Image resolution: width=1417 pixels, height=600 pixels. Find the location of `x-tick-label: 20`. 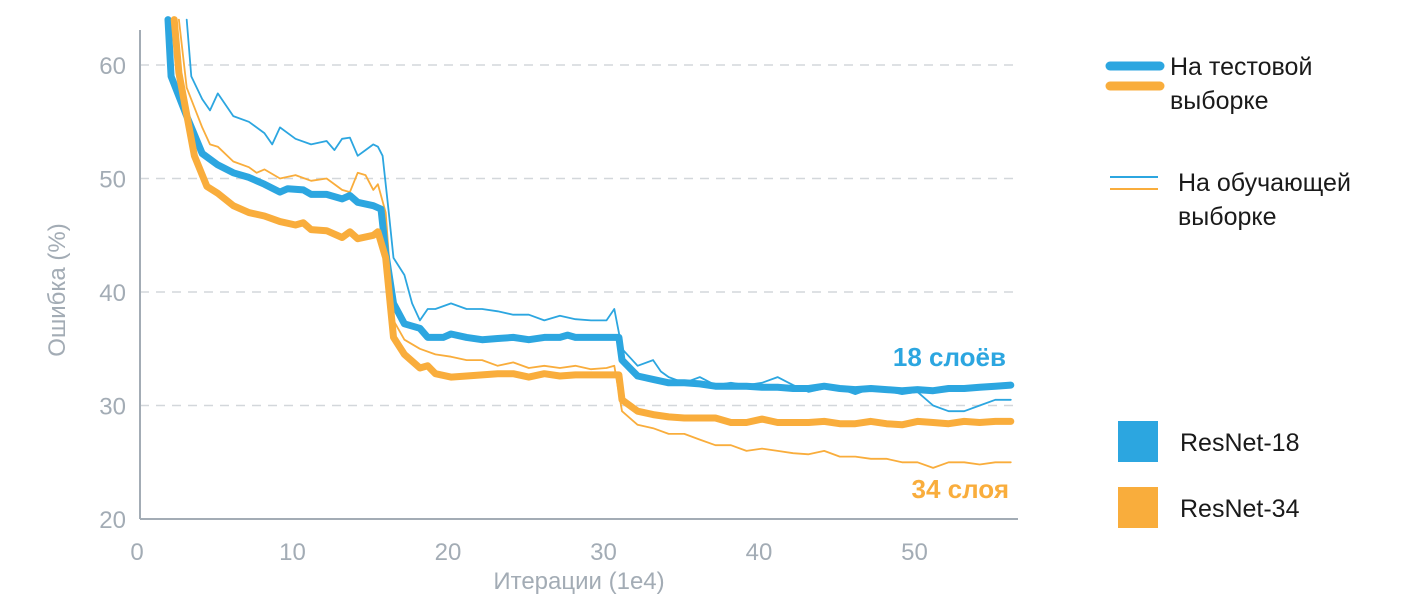

x-tick-label: 20 is located at coordinates (448, 552).